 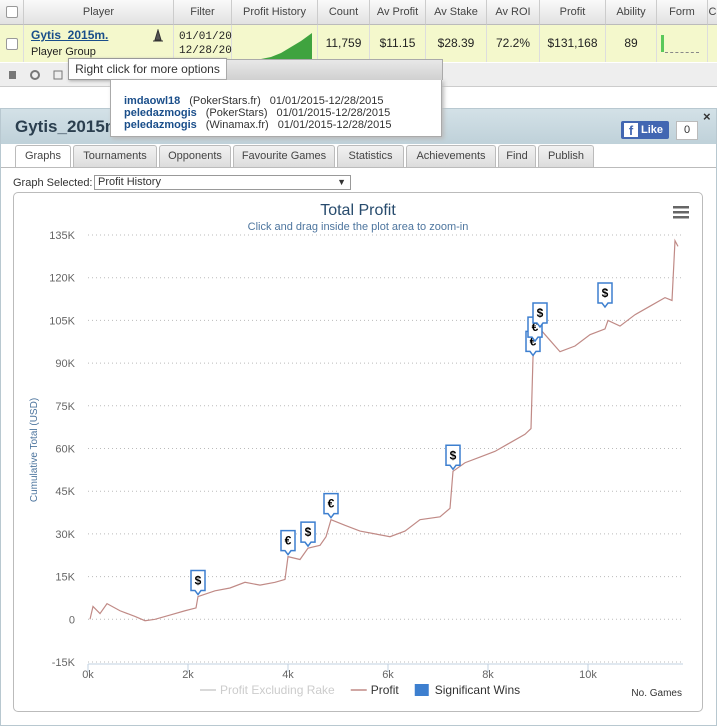 I want to click on column-header: Profit, so click(x=573, y=12).